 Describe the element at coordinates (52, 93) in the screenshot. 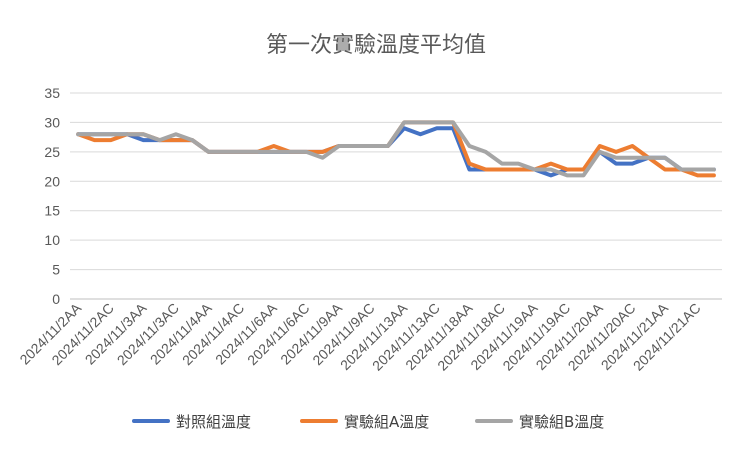

I see `y-tick-label: 35` at that location.